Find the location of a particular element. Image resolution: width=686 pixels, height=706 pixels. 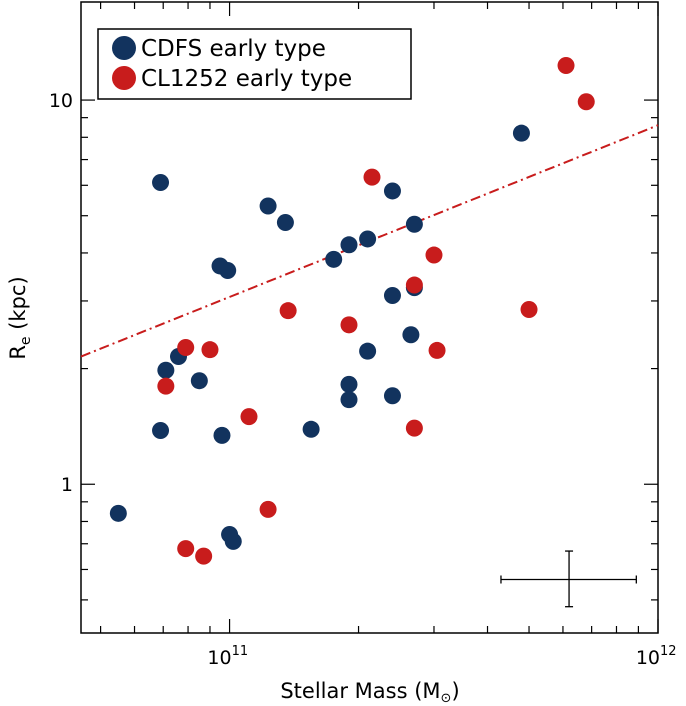

error-bar is located at coordinates (568, 579).